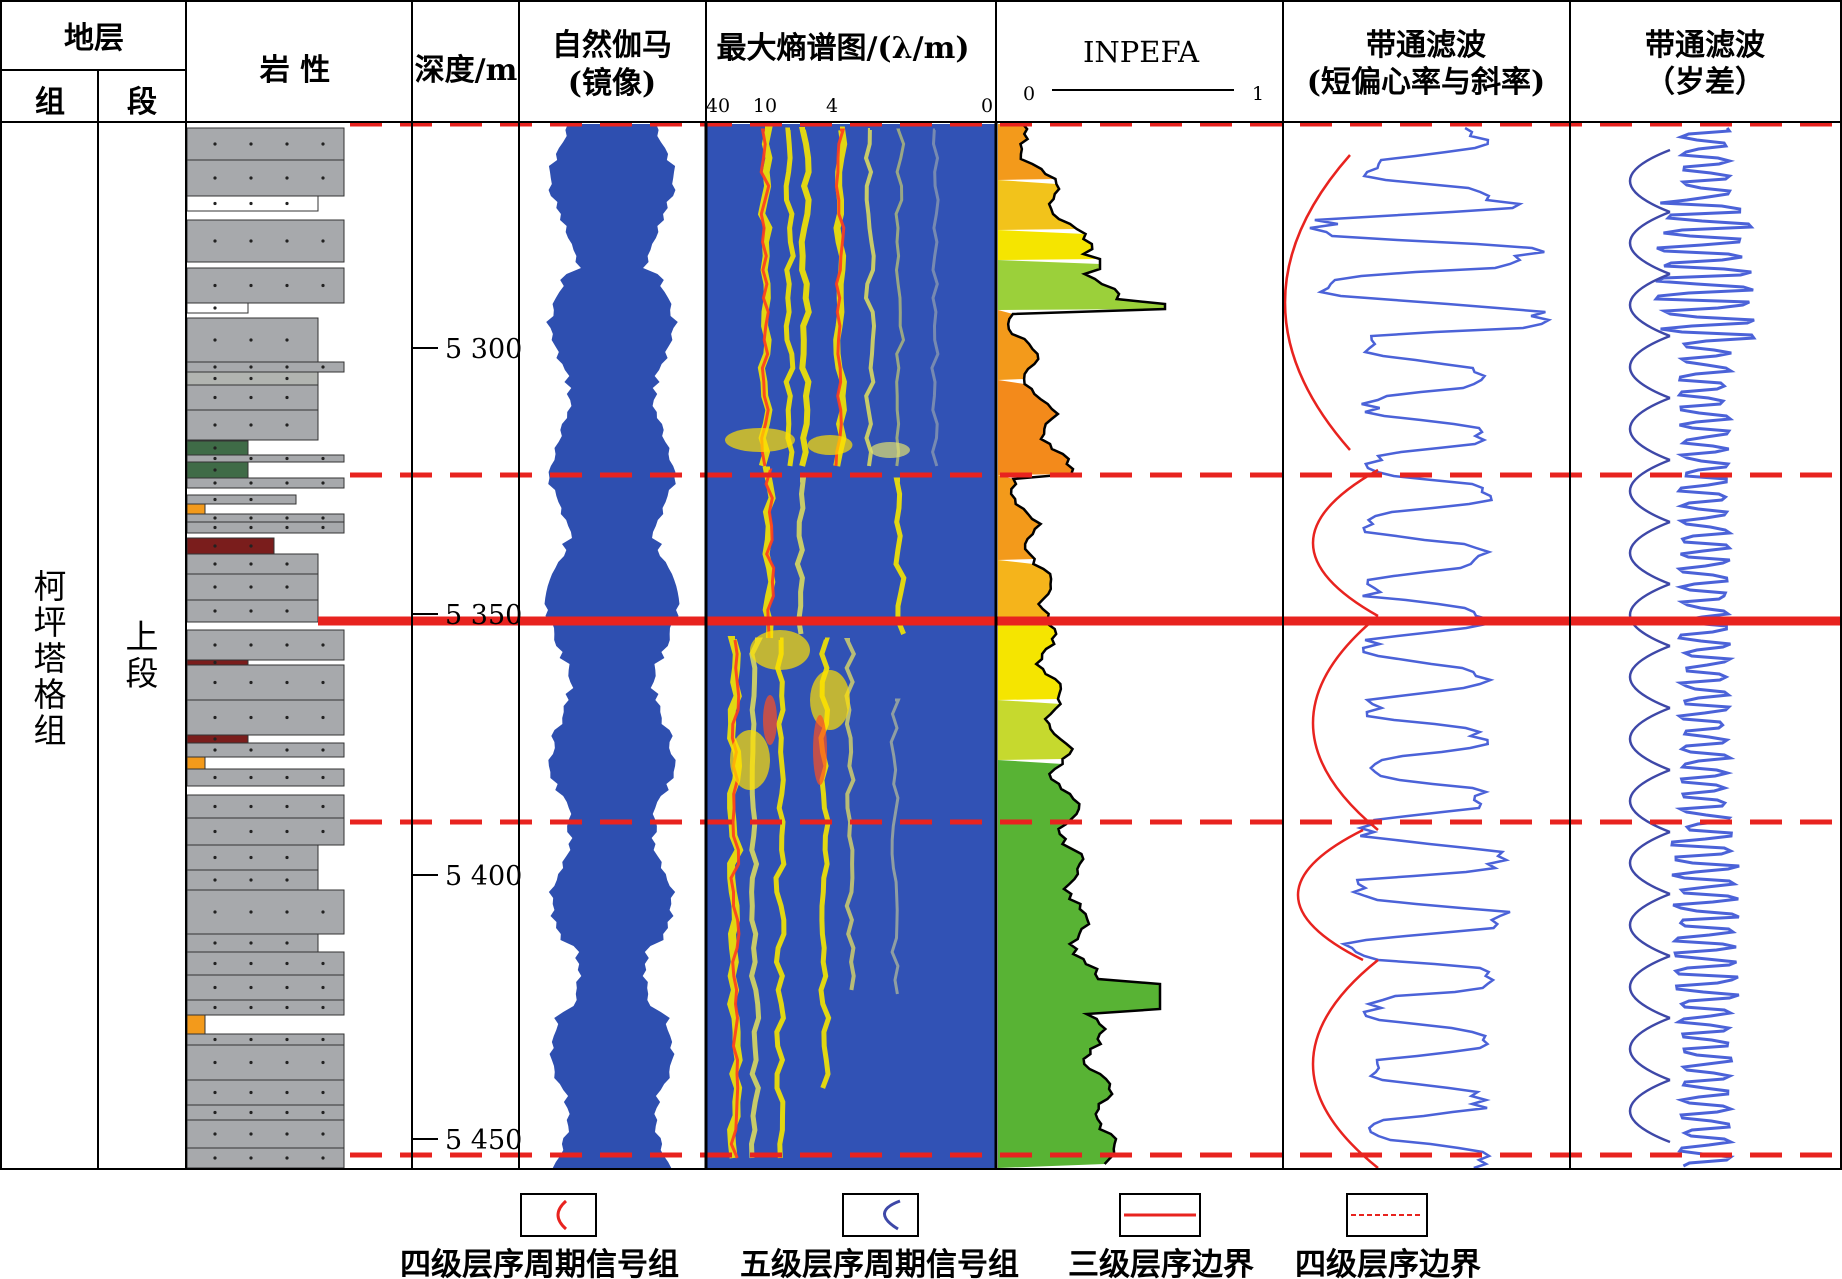  Describe the element at coordinates (987, 106) in the screenshot. I see `mesa-tick: 0` at that location.